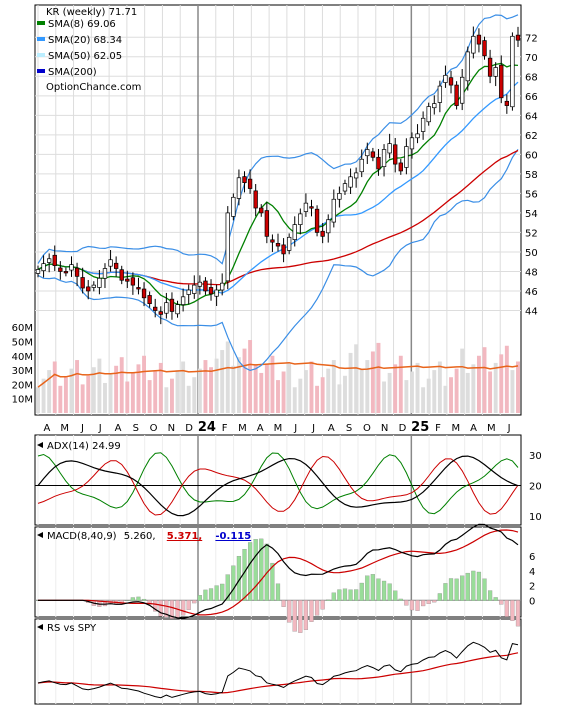  Describe the element at coordinates (384, 428) in the screenshot. I see `month-tick-label: N` at that location.